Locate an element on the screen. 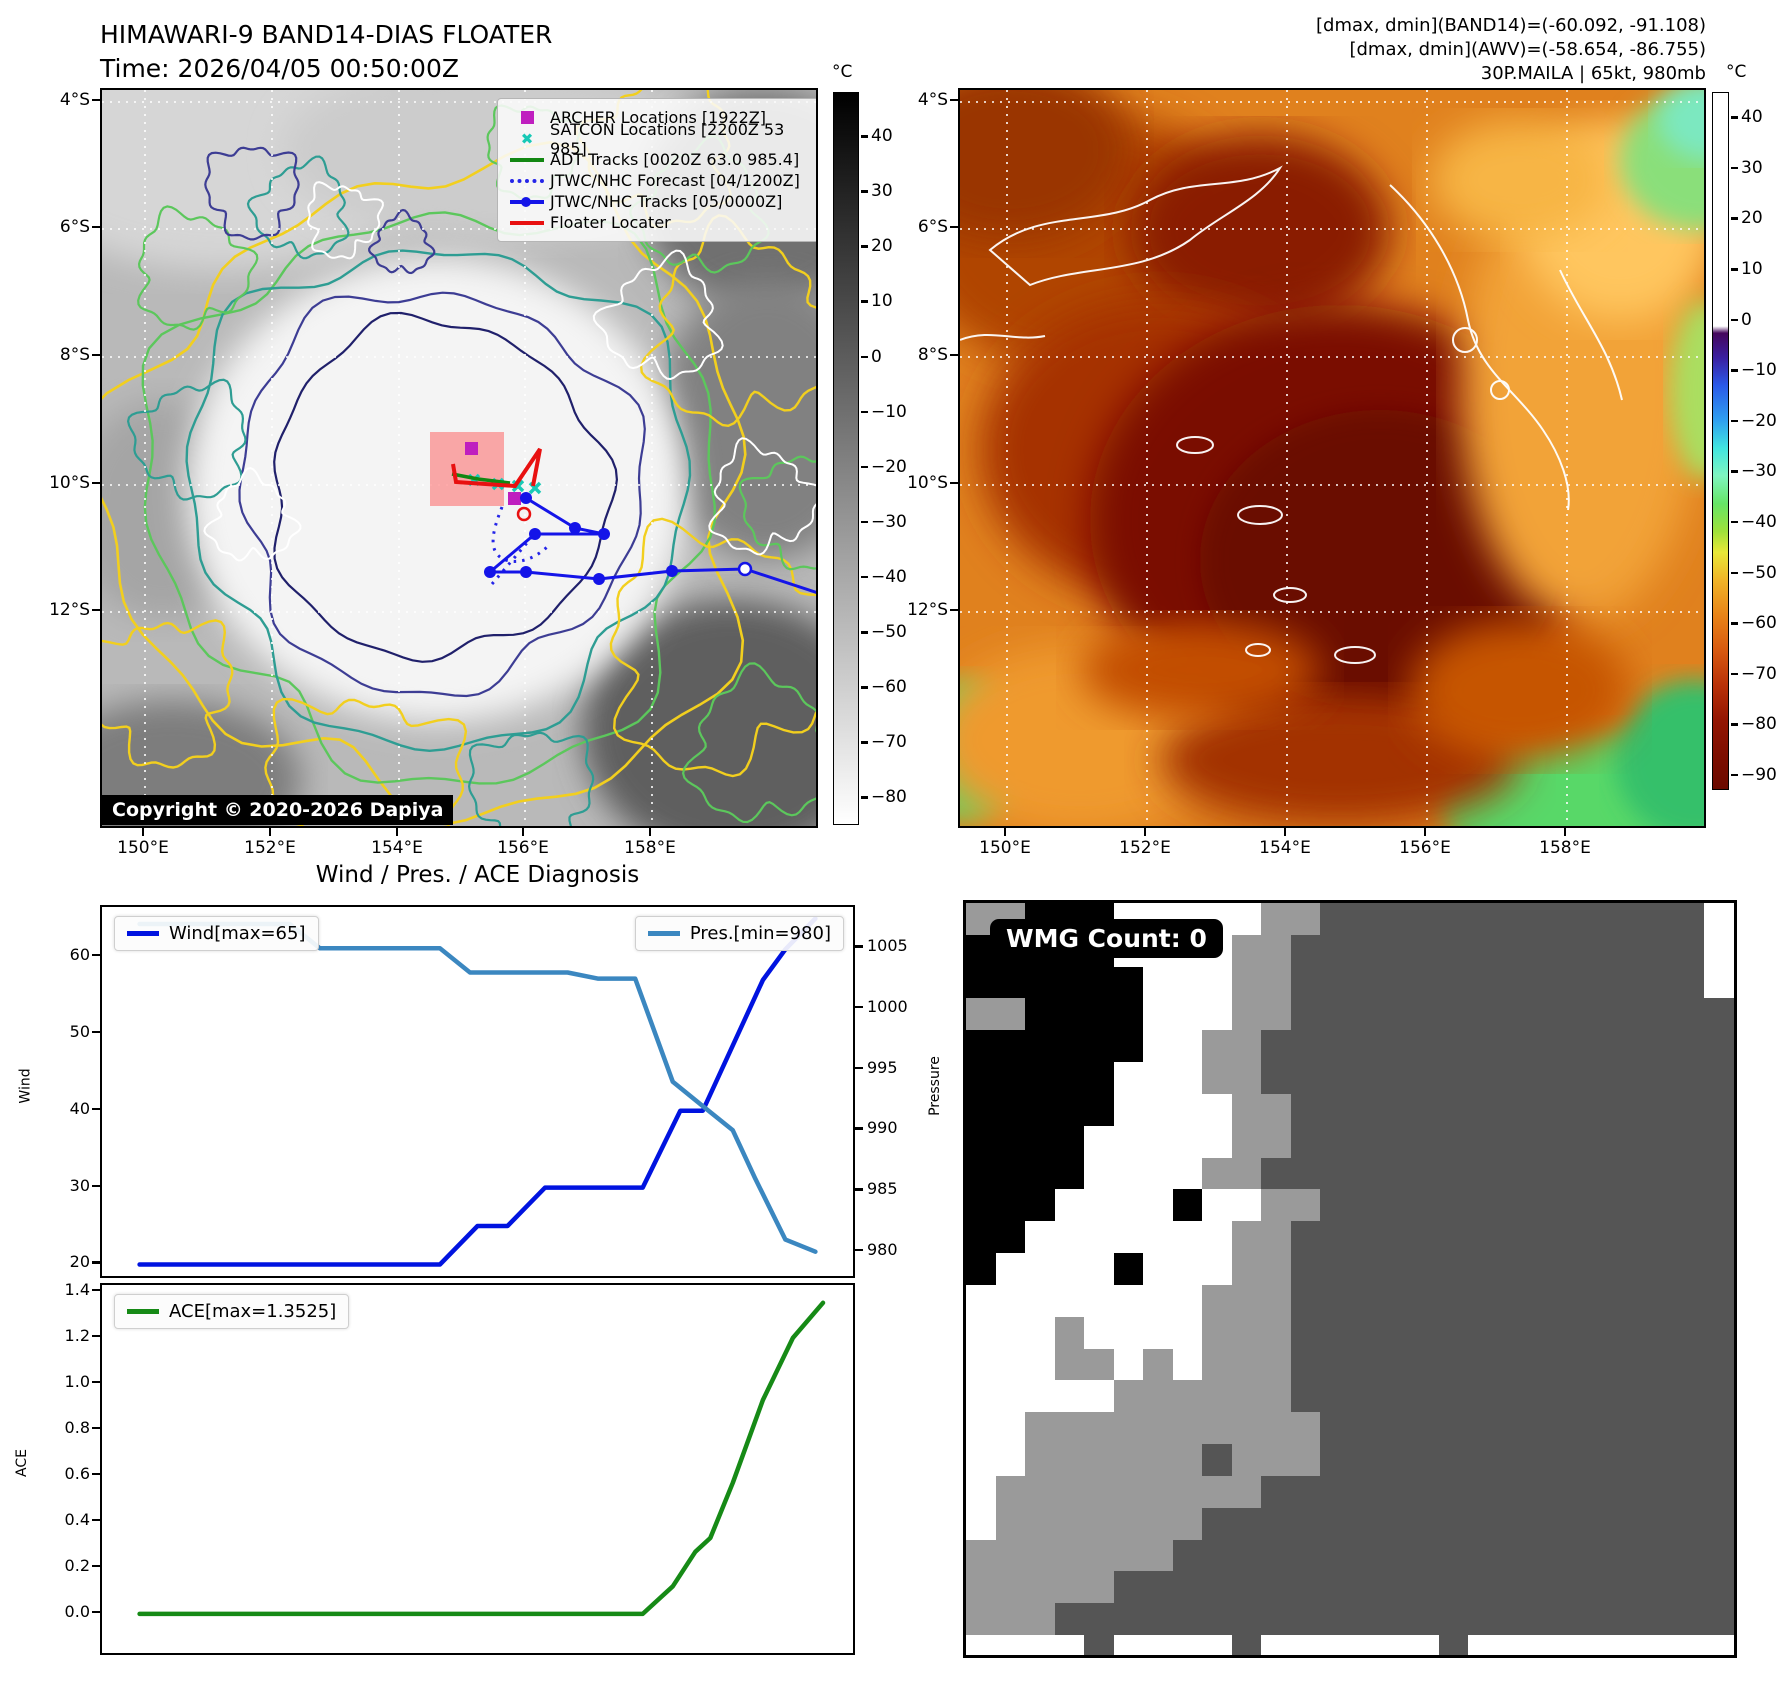 The width and height of the screenshot is (1792, 1690). pressure-legend-swatch is located at coordinates (663, 933).